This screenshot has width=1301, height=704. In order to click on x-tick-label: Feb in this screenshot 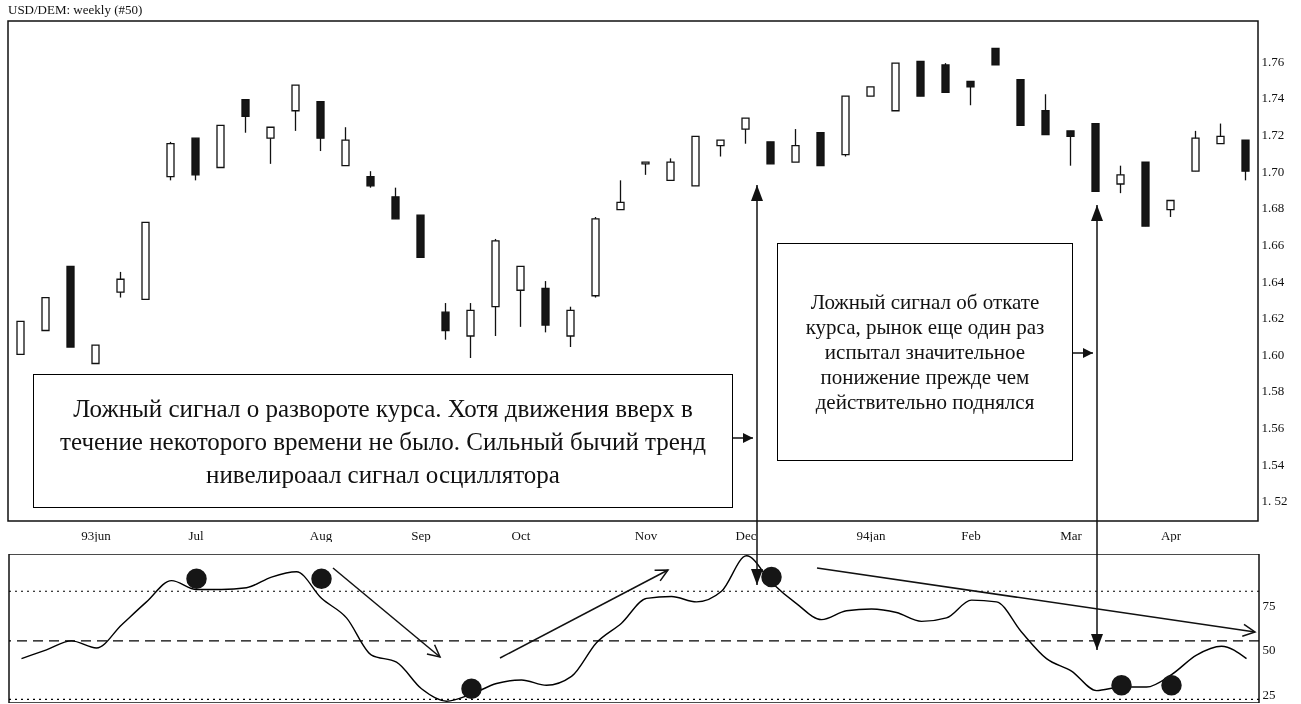, I will do `click(971, 535)`.